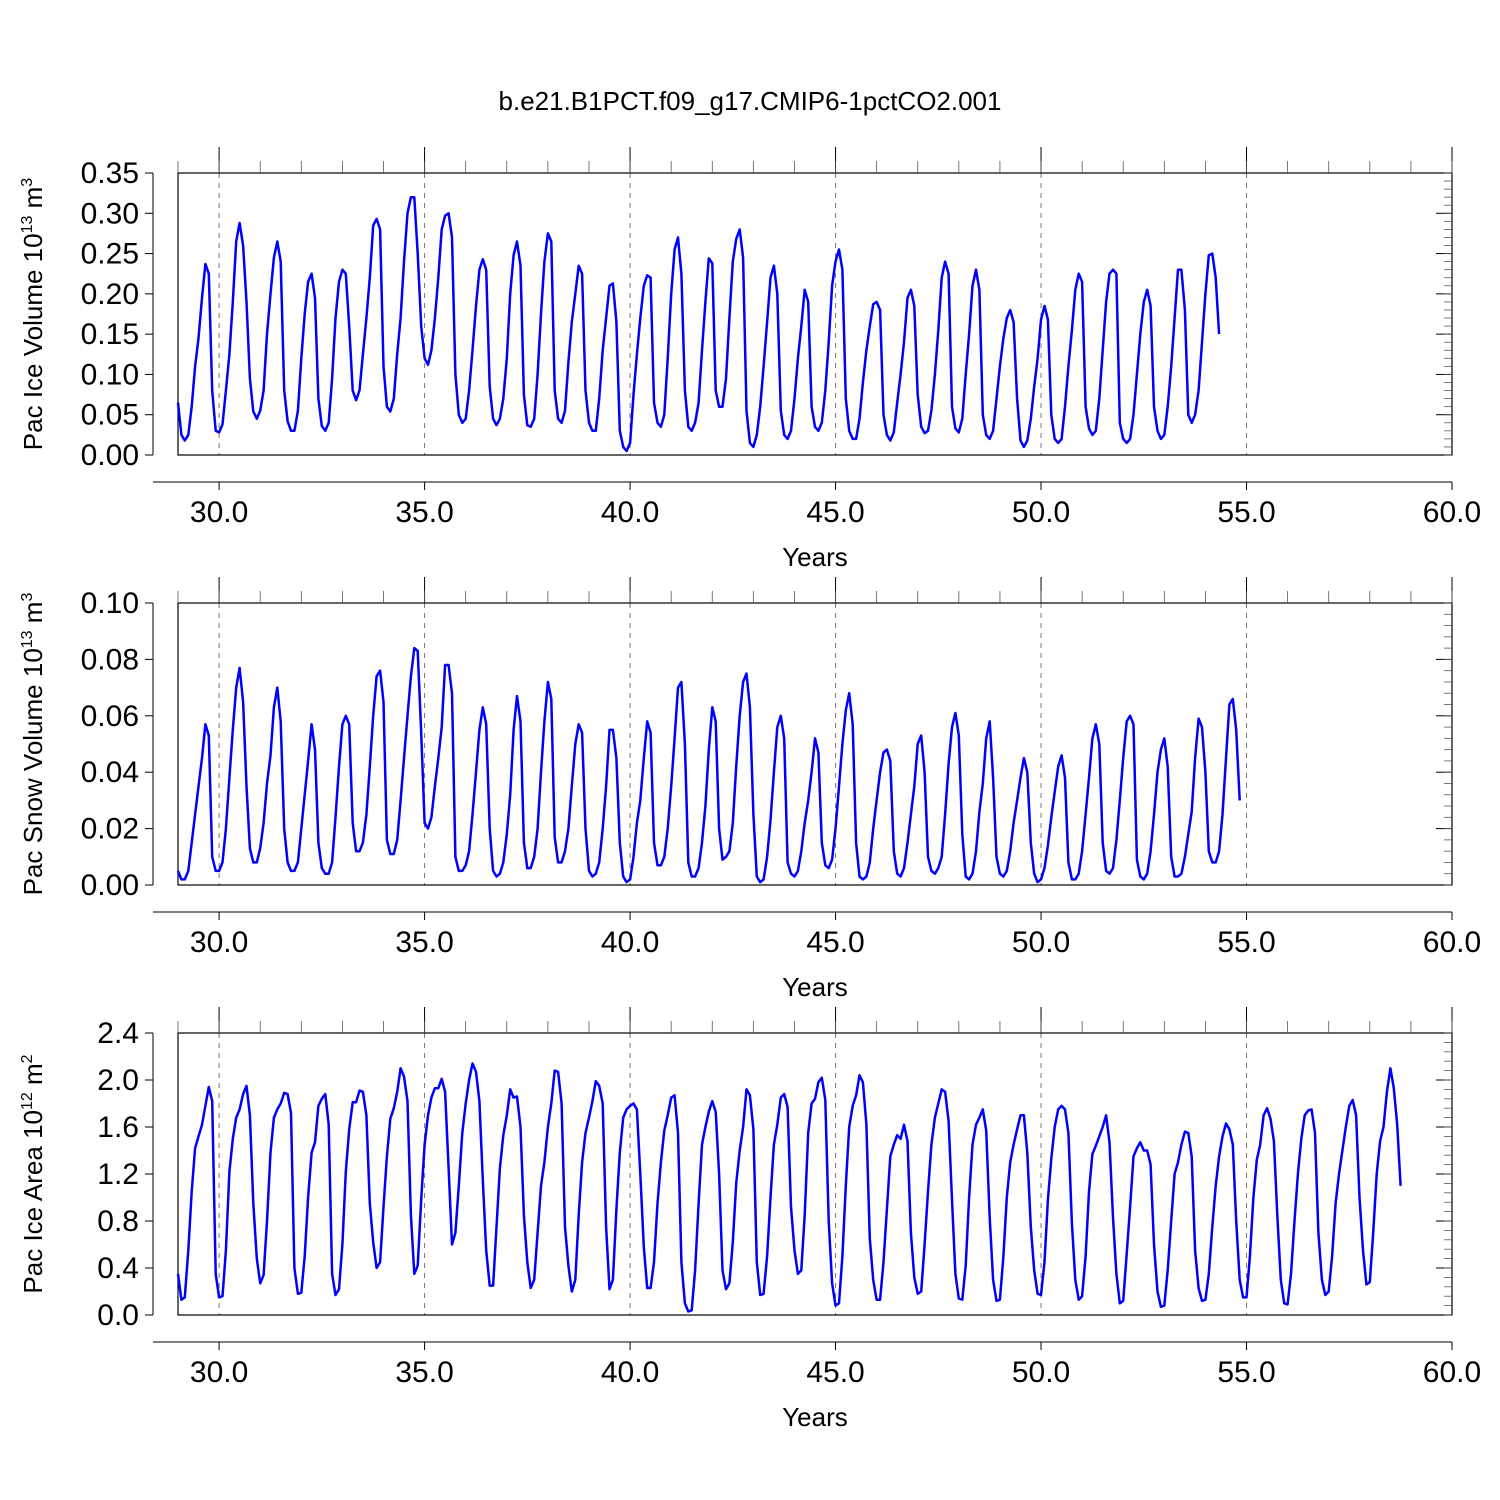 Image resolution: width=1500 pixels, height=1500 pixels. I want to click on y-tick-label: 2.4, so click(118, 1033).